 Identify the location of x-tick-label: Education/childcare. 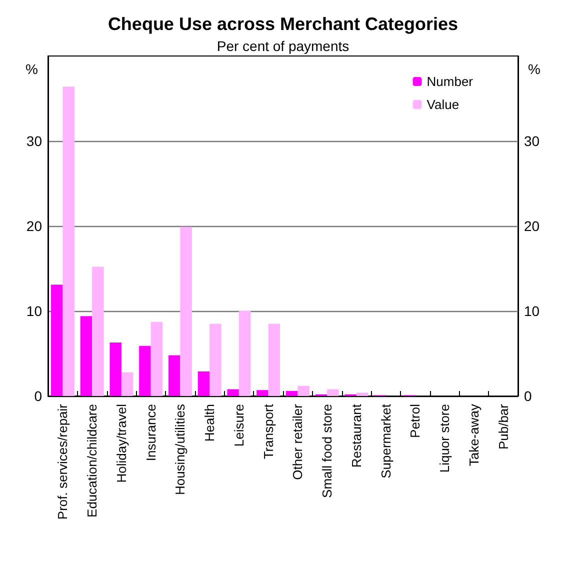
(92, 461).